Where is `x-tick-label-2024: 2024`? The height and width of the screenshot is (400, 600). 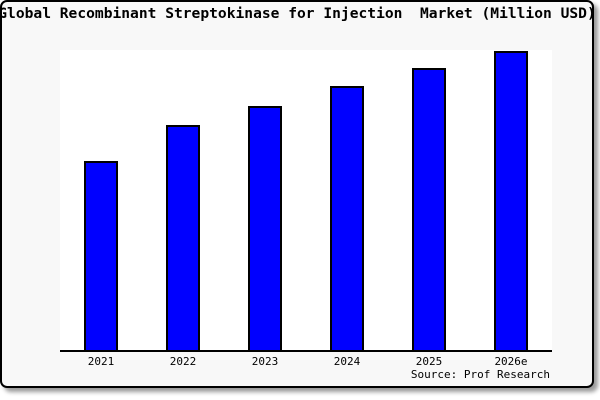 x-tick-label-2024: 2024 is located at coordinates (347, 361).